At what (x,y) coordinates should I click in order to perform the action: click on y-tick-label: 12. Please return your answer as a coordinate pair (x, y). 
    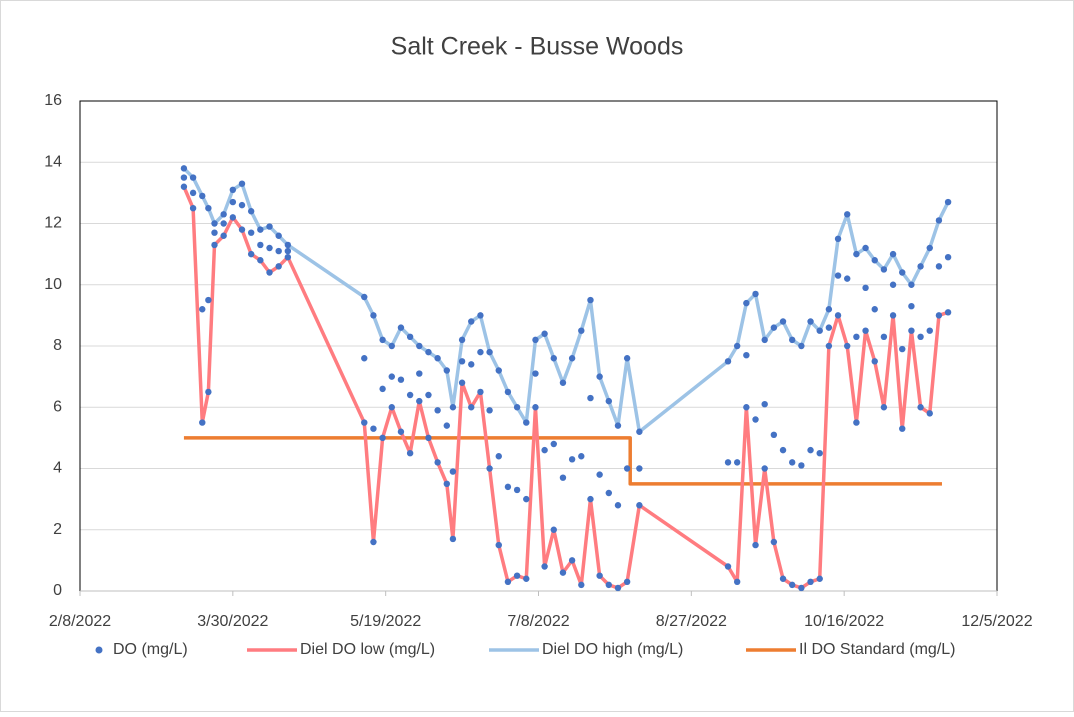
    Looking at the image, I should click on (53, 223).